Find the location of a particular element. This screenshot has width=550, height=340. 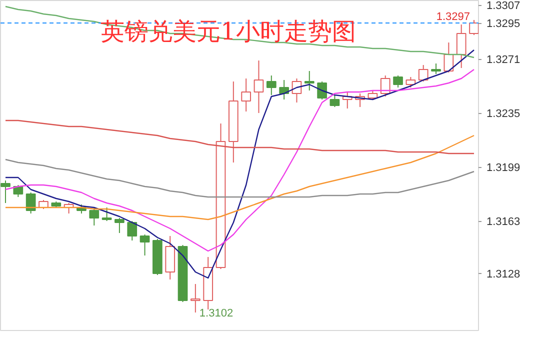

annotation: 1.3102 is located at coordinates (216, 314).